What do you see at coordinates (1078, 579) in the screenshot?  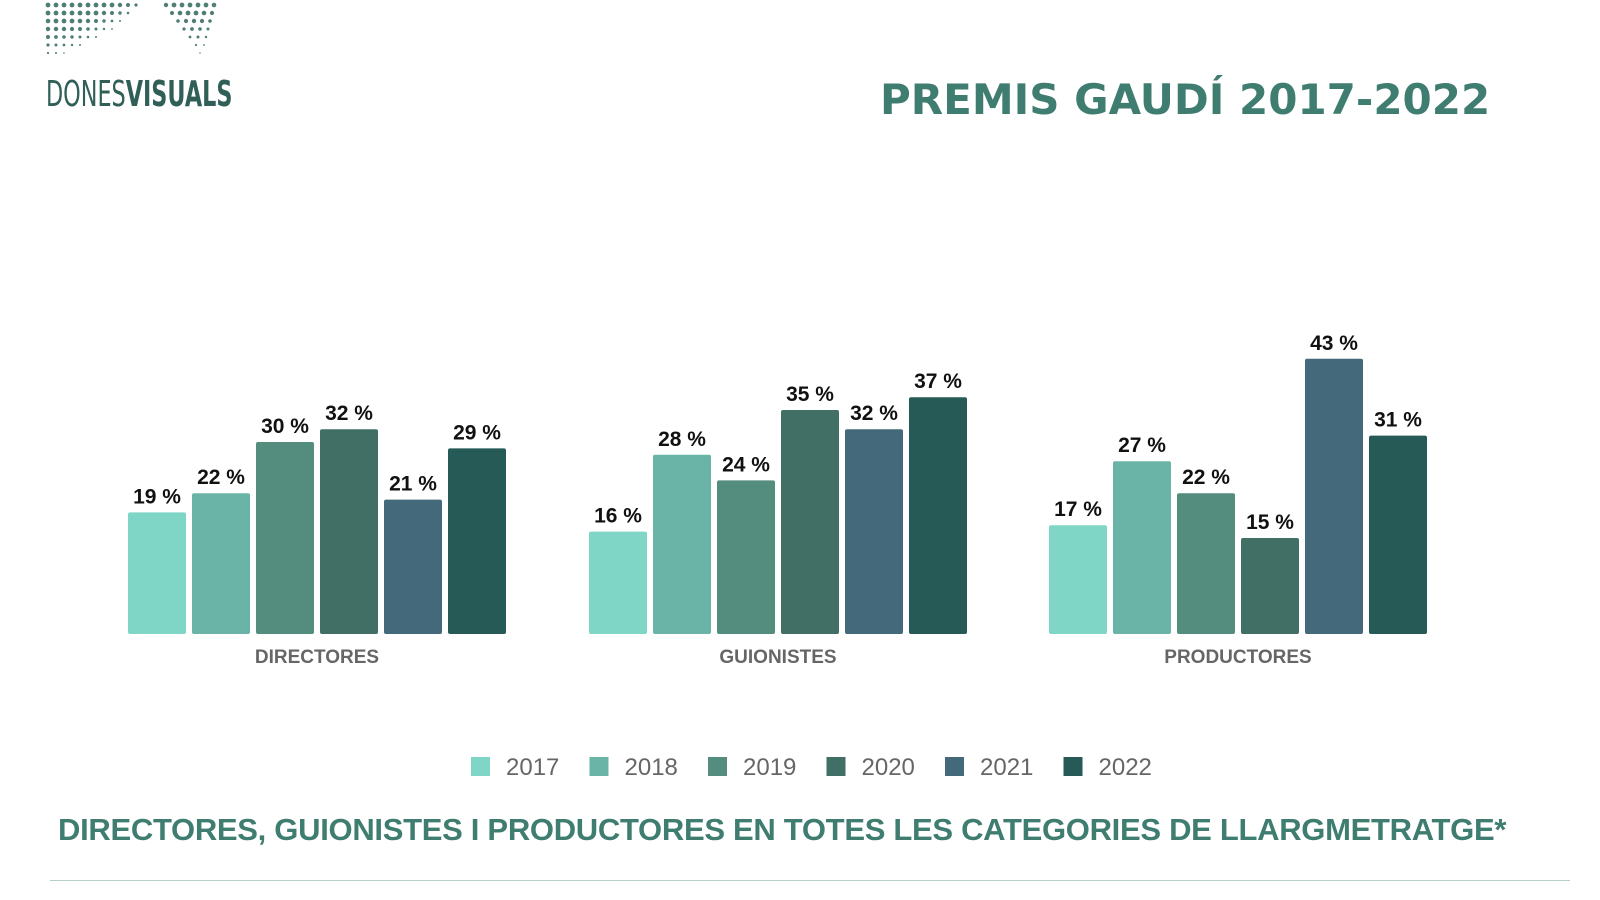 I see `bar-productores-2017` at bounding box center [1078, 579].